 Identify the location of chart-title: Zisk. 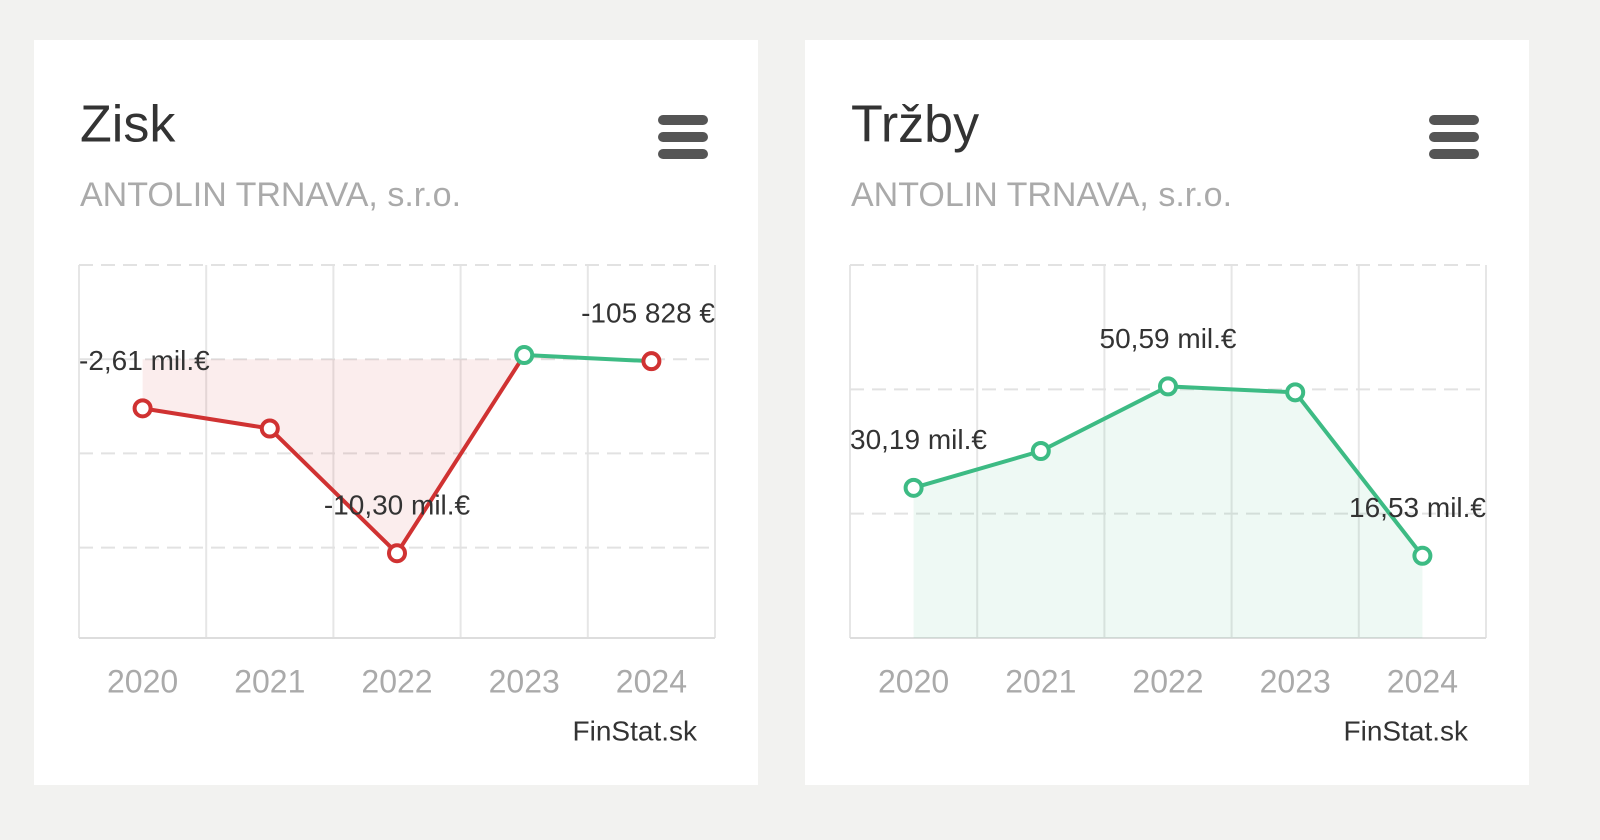
(128, 125).